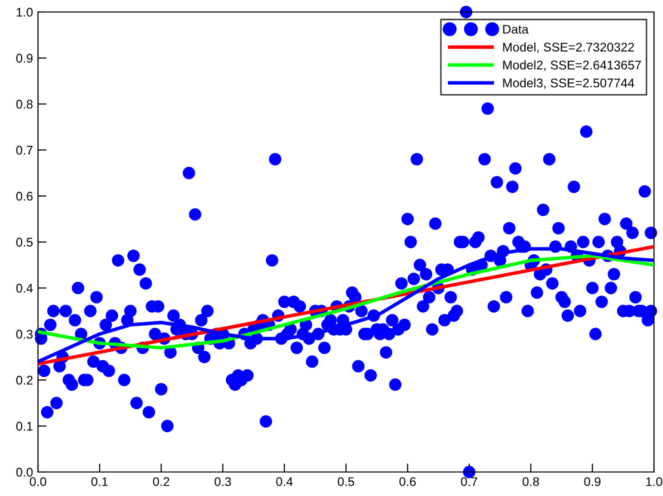 Image resolution: width=663 pixels, height=496 pixels. What do you see at coordinates (24, 104) in the screenshot?
I see `y-tick-label: 0.8` at bounding box center [24, 104].